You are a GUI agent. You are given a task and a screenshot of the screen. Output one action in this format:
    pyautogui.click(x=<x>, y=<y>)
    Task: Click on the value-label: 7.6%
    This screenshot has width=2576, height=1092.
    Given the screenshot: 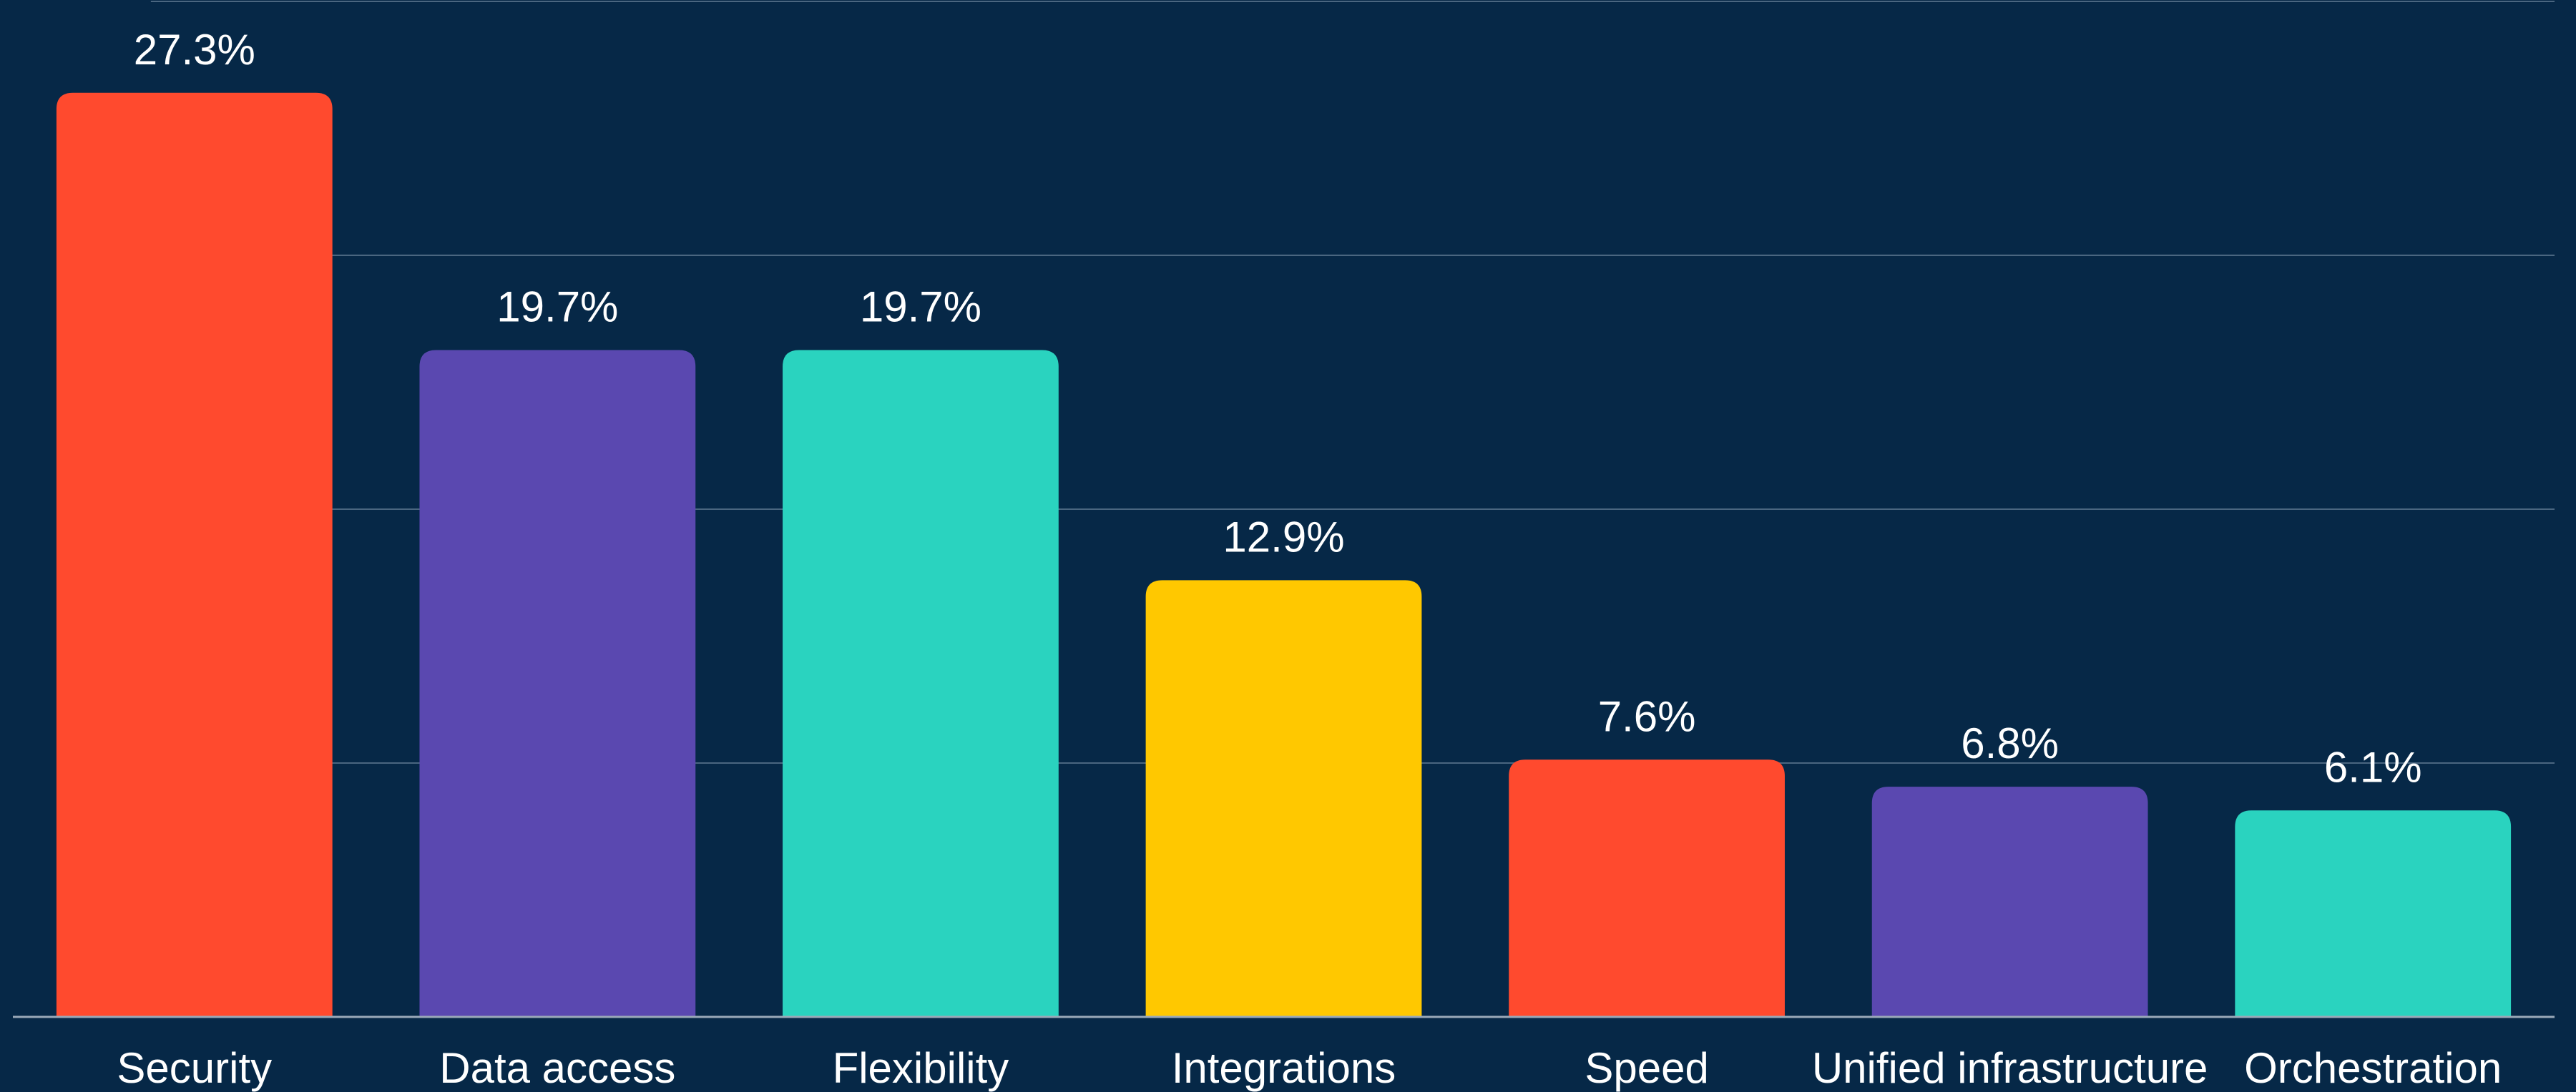 What is the action you would take?
    pyautogui.click(x=1647, y=716)
    